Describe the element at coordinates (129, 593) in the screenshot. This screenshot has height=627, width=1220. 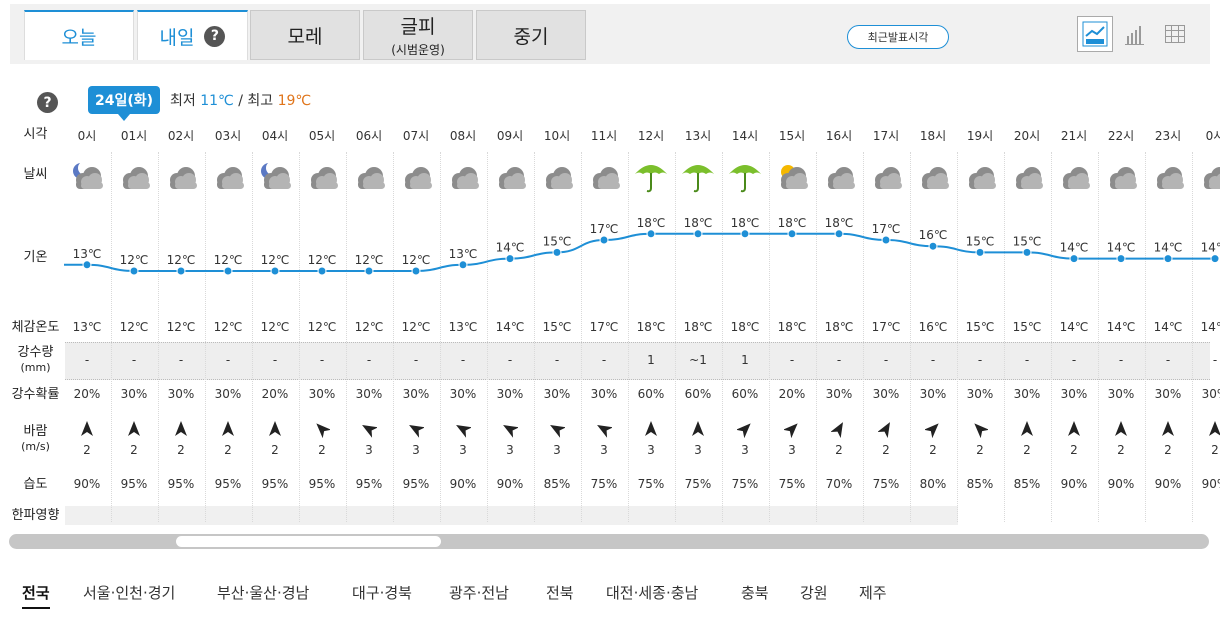
I see `region-tab: 서울·인천·경기` at that location.